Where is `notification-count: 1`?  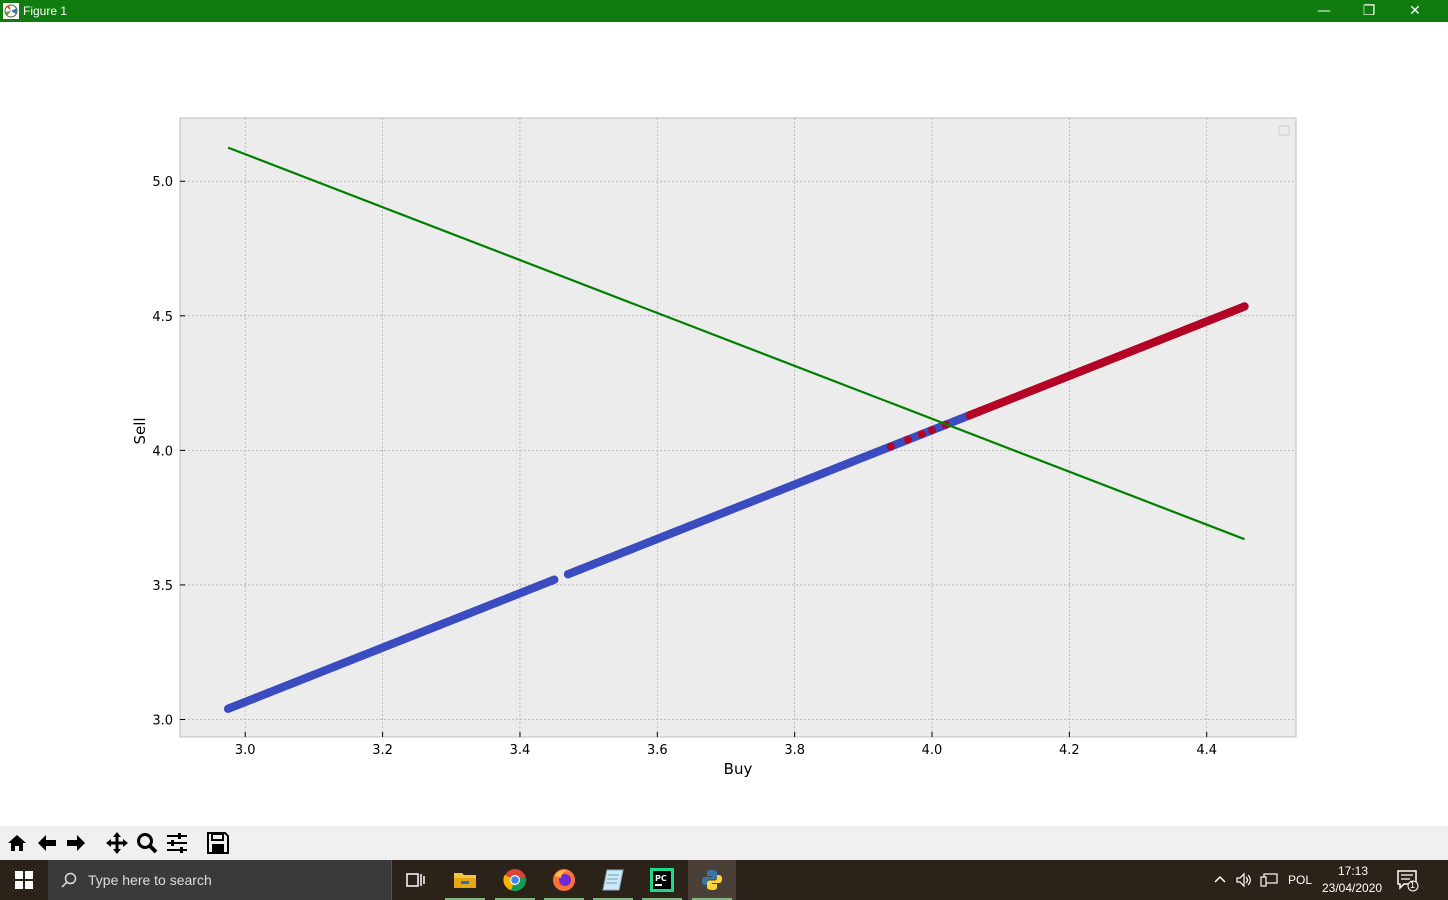 notification-count: 1 is located at coordinates (1413, 885).